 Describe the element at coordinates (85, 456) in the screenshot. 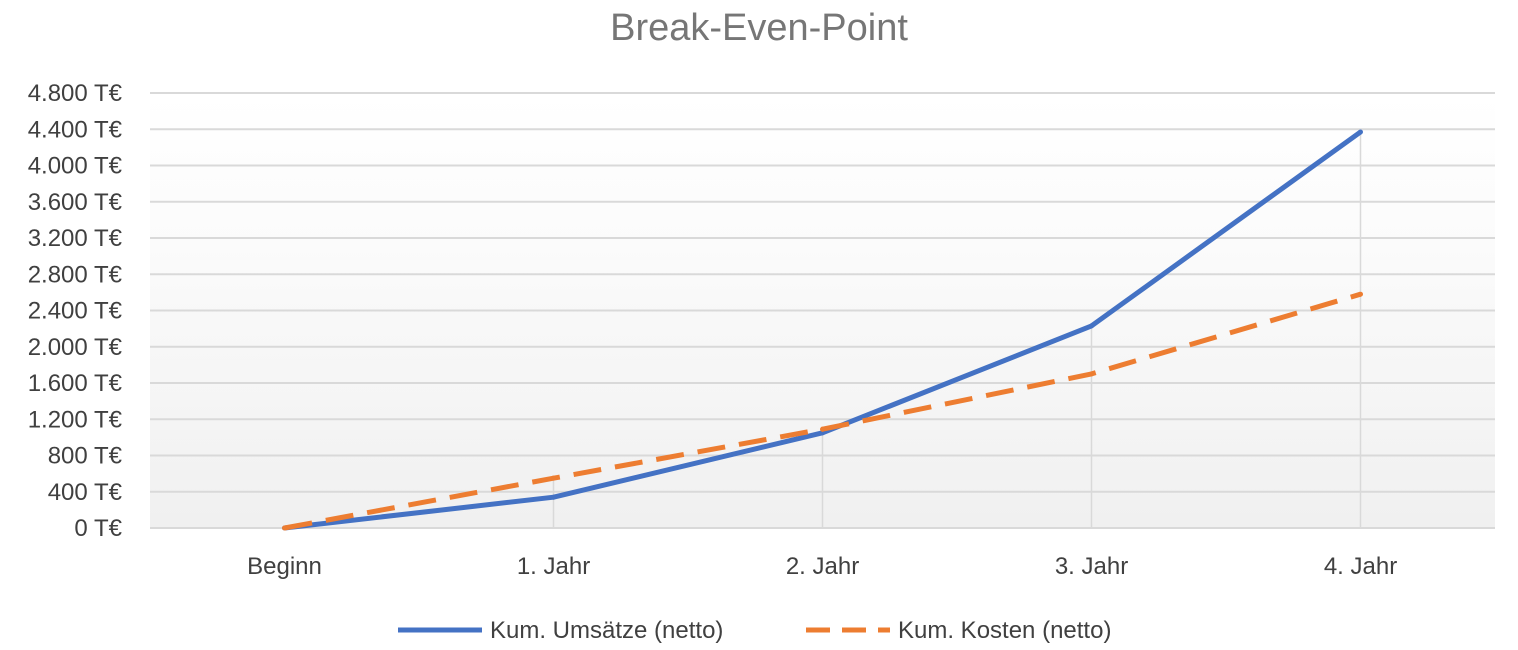

I see `y-tick-label: 800 T€` at that location.